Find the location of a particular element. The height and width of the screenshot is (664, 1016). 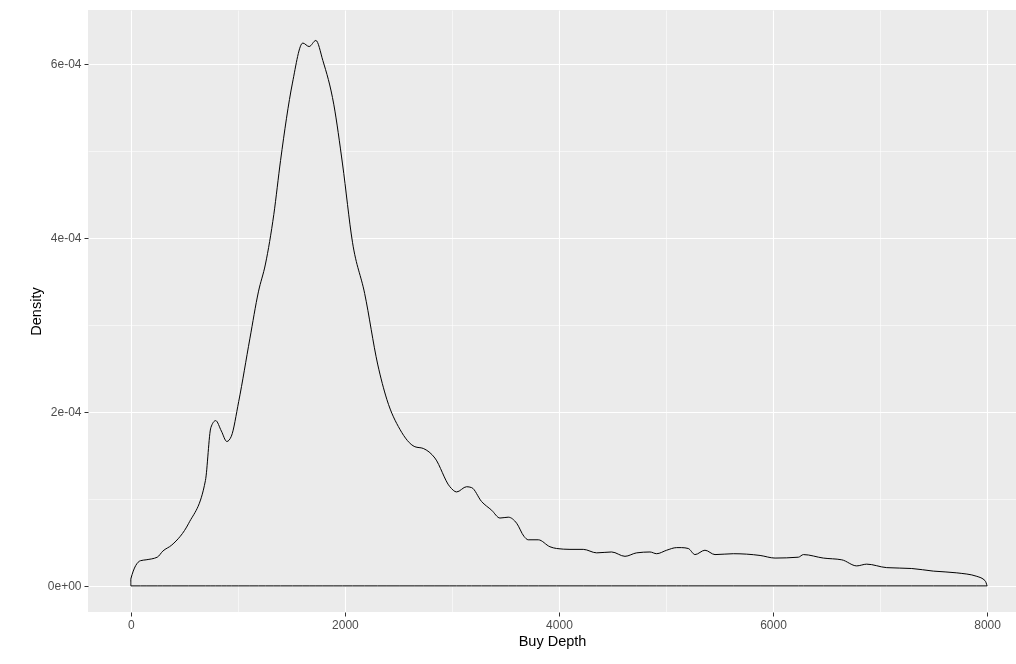

x-tick-label: 6000 is located at coordinates (774, 624).